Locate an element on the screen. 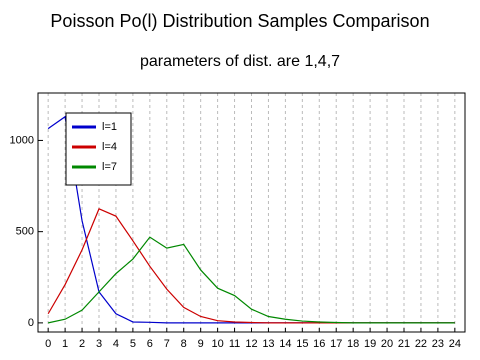  x-tick-label: 15 is located at coordinates (302, 344).